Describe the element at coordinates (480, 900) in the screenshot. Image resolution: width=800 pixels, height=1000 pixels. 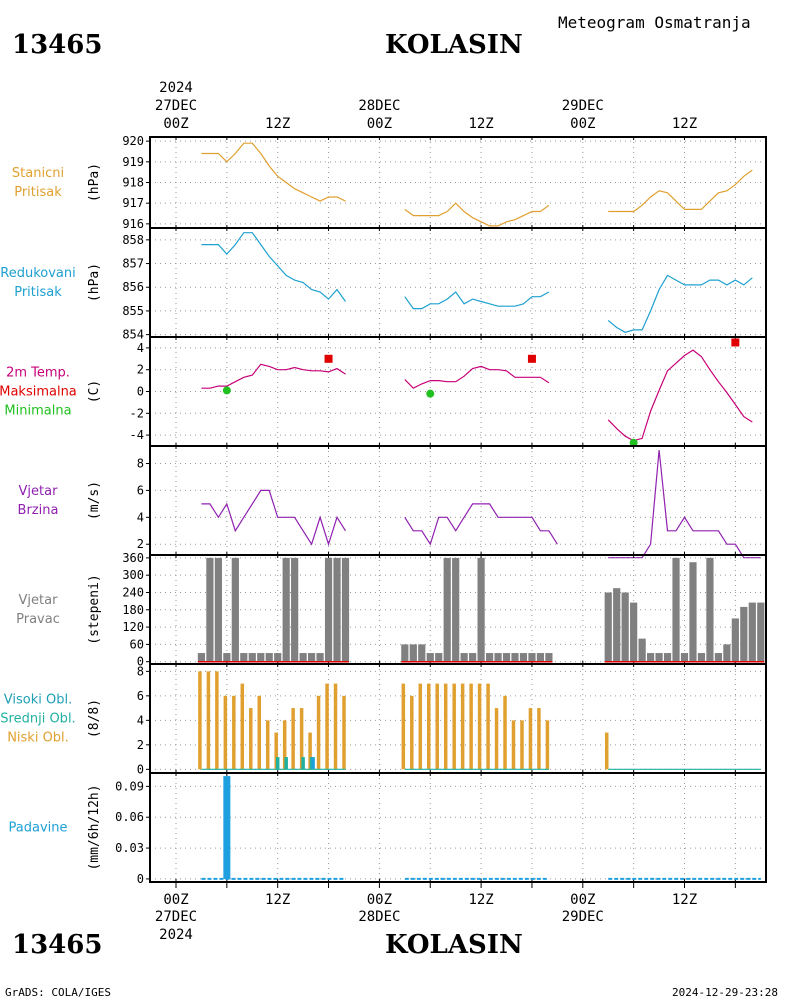
I see `bottom-tick-label: 12Z` at that location.